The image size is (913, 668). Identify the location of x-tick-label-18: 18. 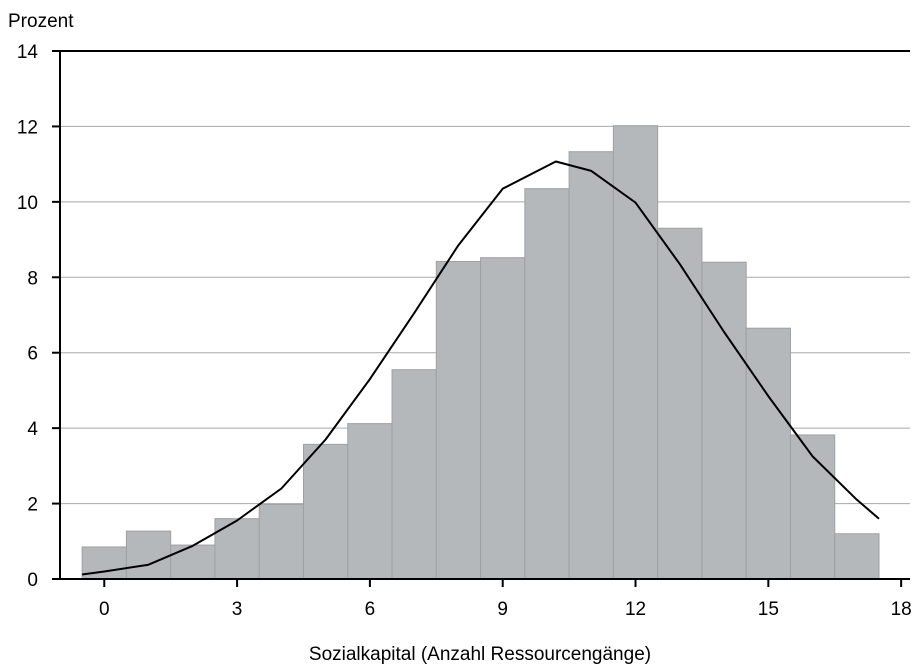
(901, 609).